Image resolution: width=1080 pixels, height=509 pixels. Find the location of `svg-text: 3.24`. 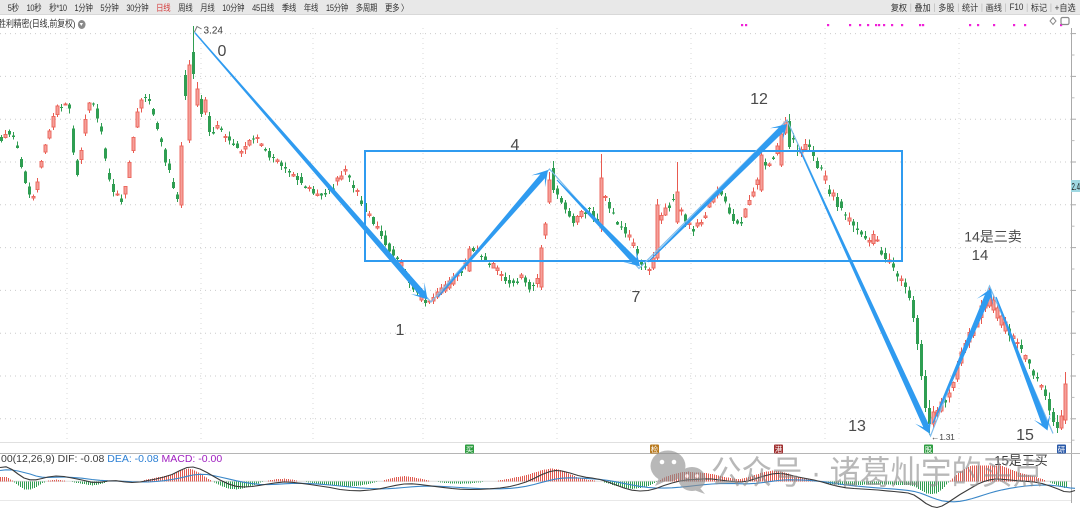

svg-text: 3.24 is located at coordinates (214, 31).